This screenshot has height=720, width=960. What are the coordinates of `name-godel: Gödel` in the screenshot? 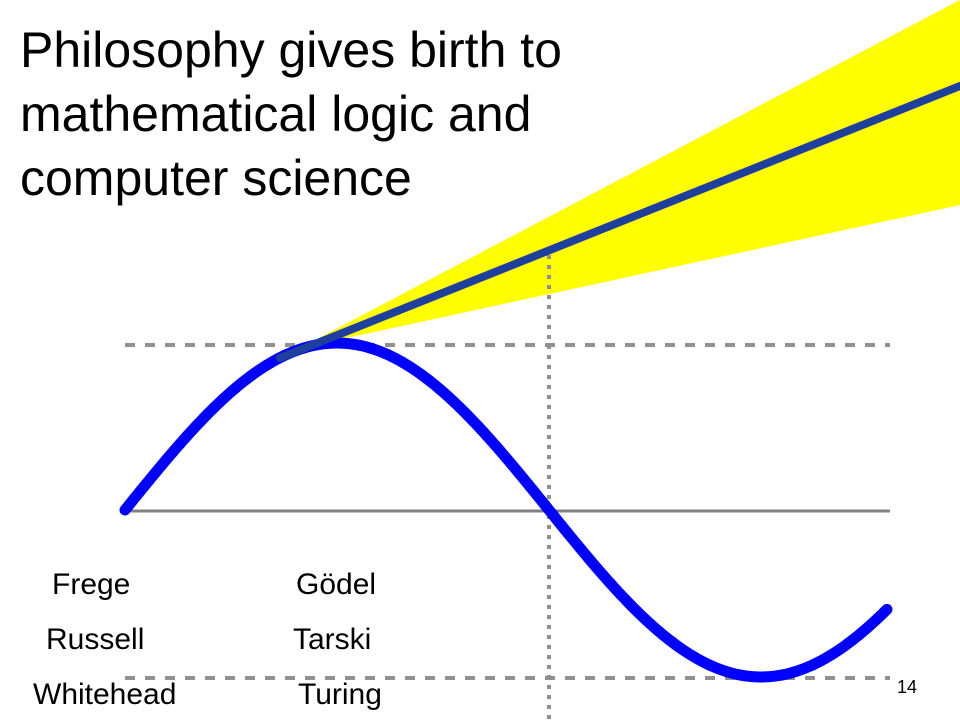 It's located at (336, 584).